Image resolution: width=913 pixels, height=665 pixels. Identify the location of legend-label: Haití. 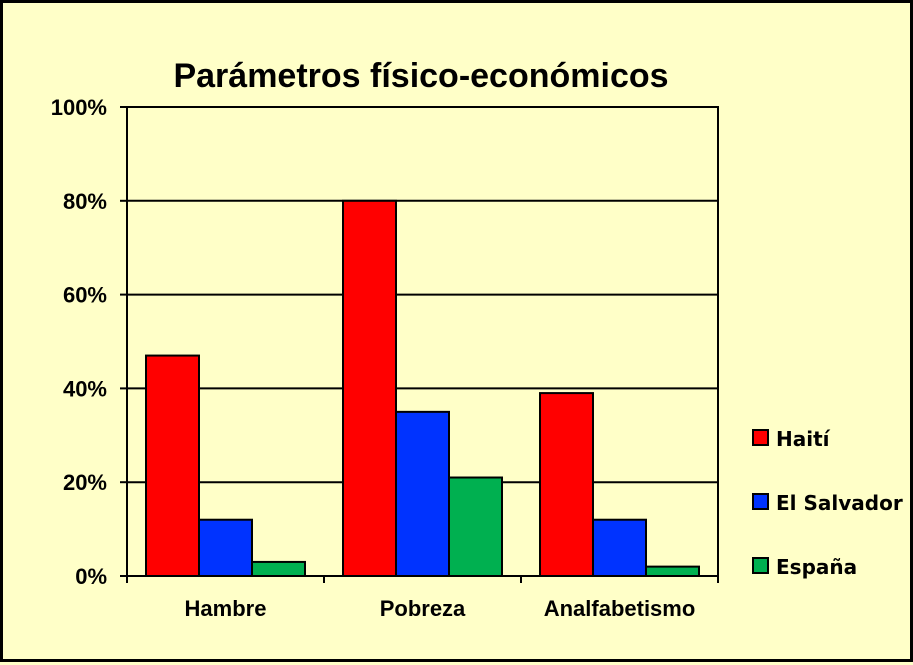
(803, 439).